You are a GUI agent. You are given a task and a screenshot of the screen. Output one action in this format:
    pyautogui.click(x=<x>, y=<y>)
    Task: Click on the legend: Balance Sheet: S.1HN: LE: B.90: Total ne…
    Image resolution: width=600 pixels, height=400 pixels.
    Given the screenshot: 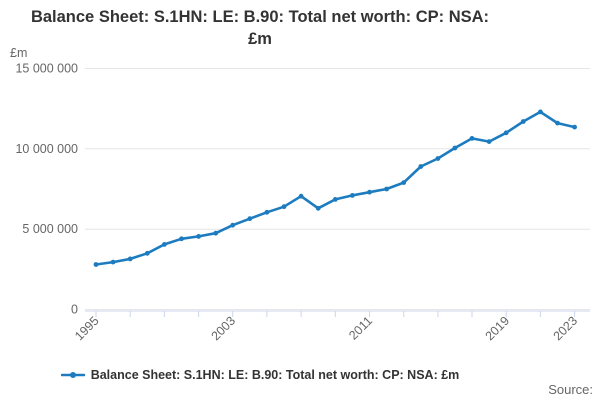 What is the action you would take?
    pyautogui.click(x=260, y=375)
    